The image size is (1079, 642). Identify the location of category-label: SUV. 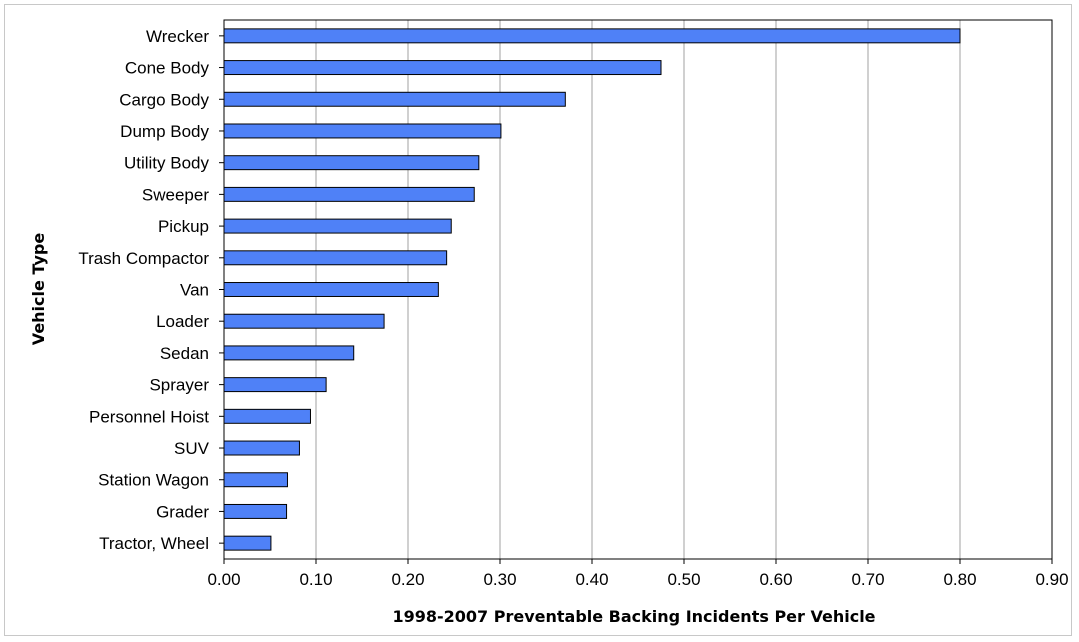
(192, 448).